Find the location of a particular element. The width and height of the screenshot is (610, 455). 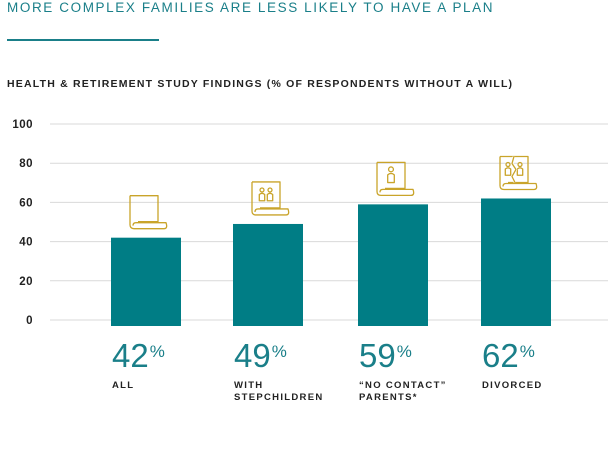

value-label: 62 is located at coordinates (500, 355).